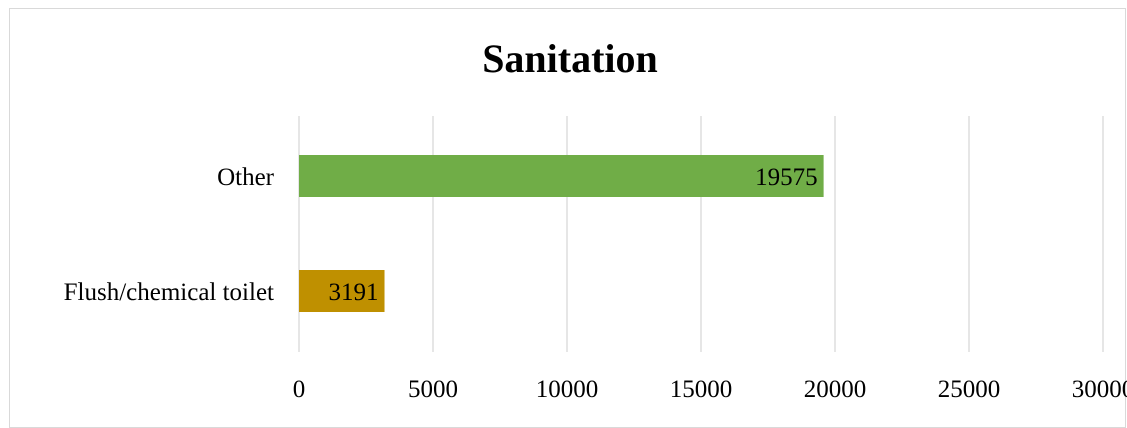 The image size is (1127, 428). I want to click on x-tick-label: 5000, so click(433, 389).